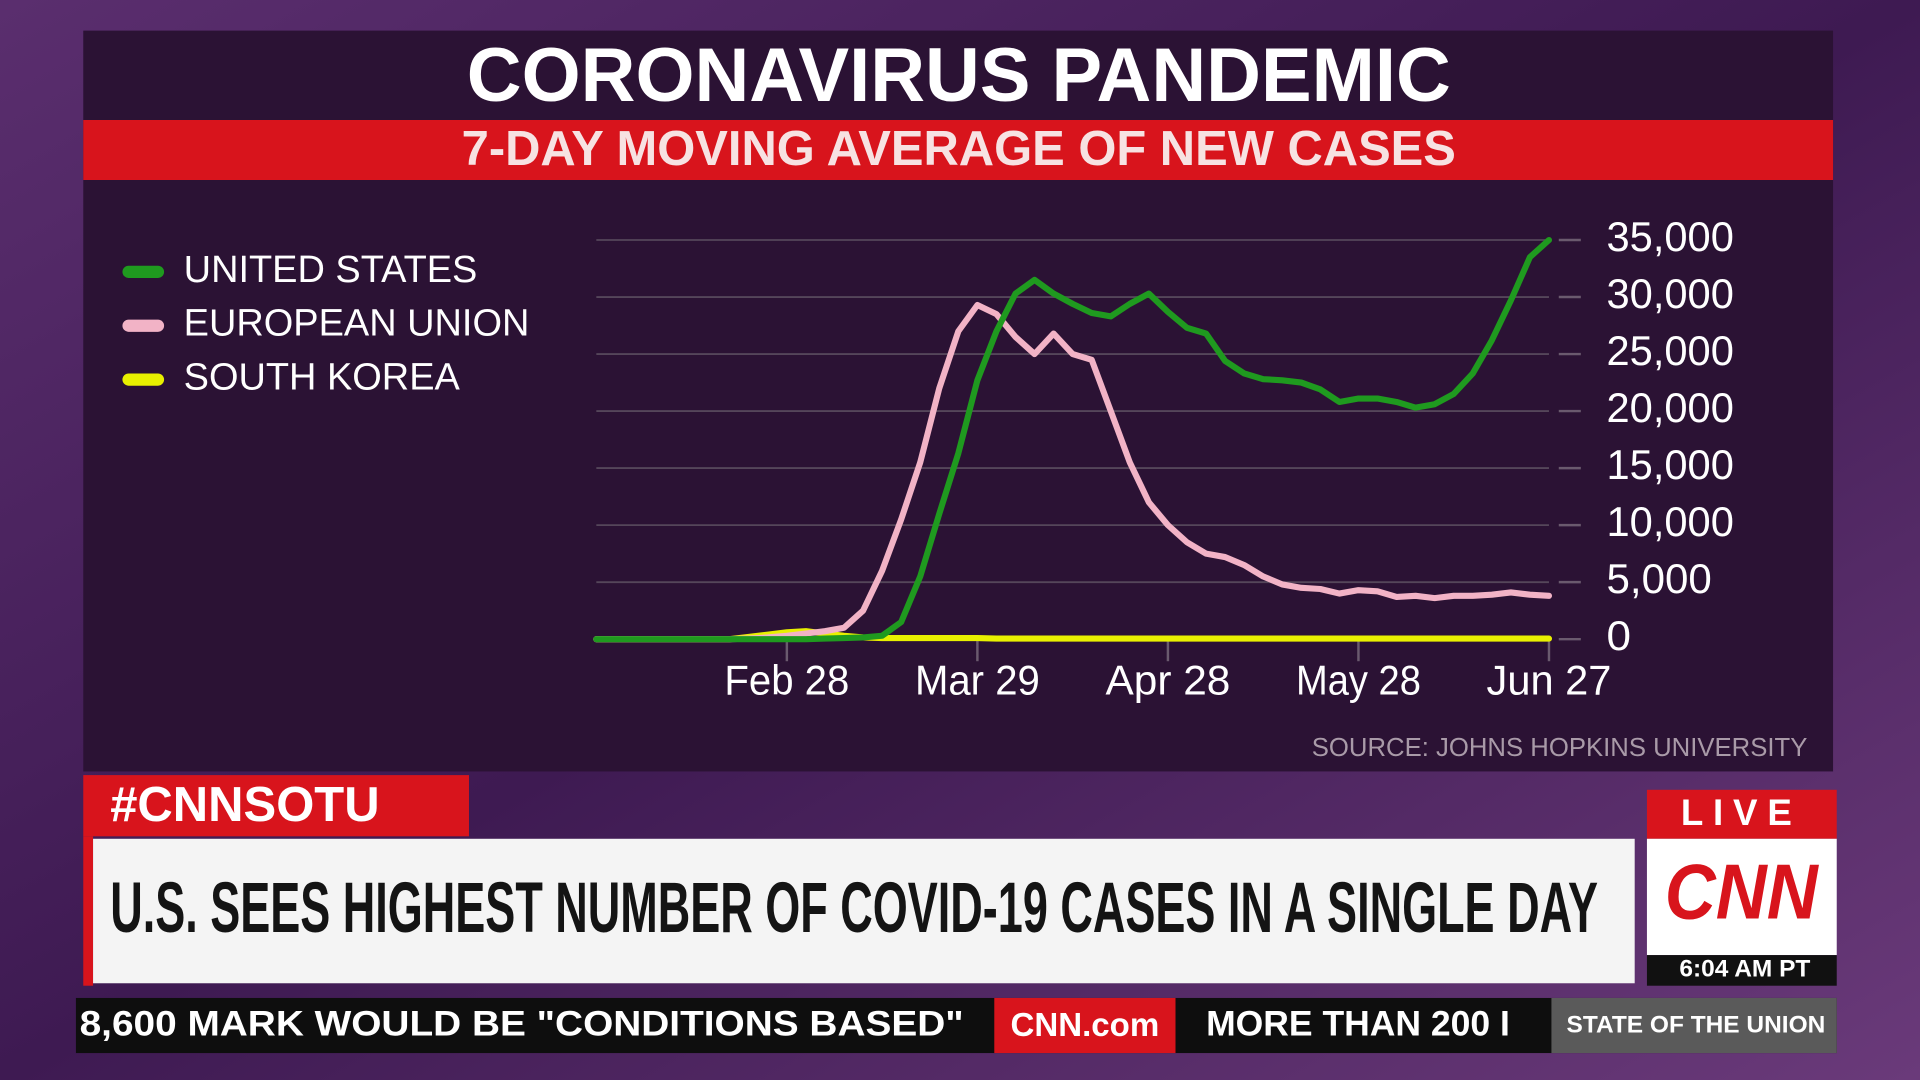 This screenshot has width=1920, height=1080. Describe the element at coordinates (1670, 521) in the screenshot. I see `y-tick-label: 10,000` at that location.